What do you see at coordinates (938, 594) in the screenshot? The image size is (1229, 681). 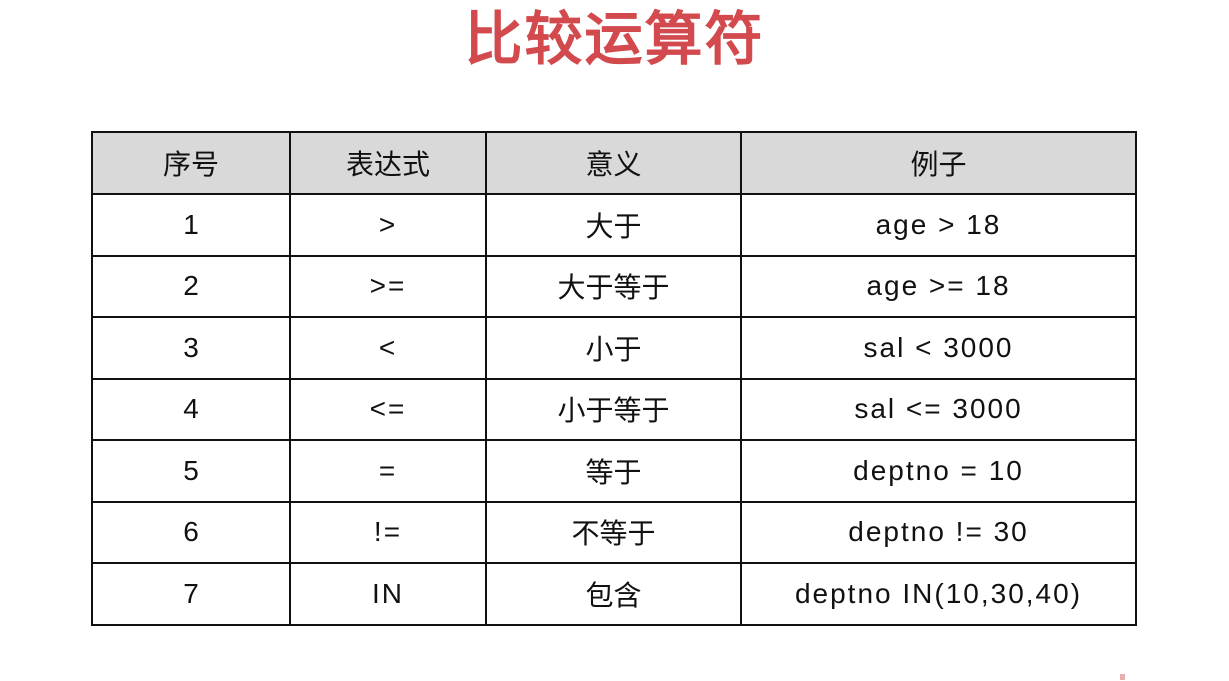 I see `example-cell: deptno IN(10,30,40)` at bounding box center [938, 594].